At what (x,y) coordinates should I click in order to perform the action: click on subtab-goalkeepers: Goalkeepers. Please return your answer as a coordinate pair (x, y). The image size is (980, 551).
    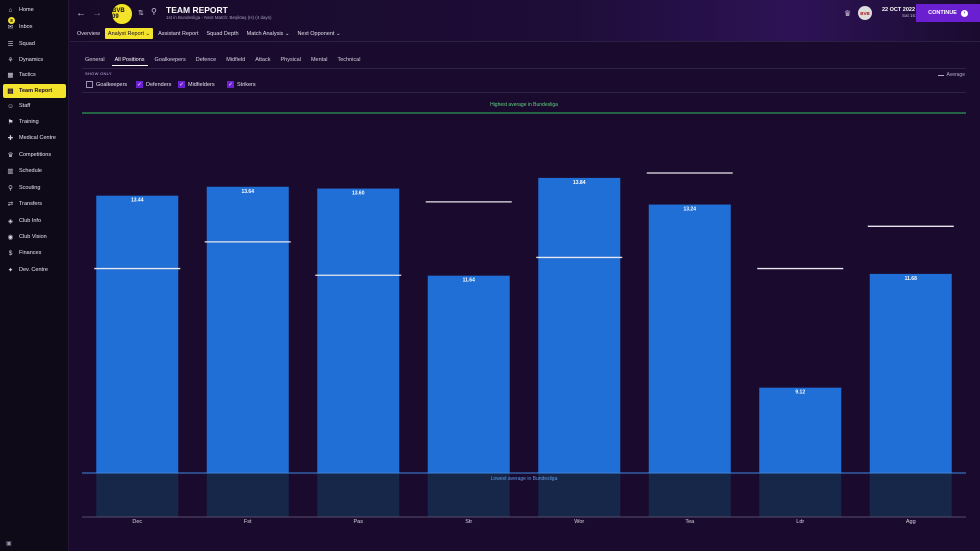
    Looking at the image, I should click on (170, 60).